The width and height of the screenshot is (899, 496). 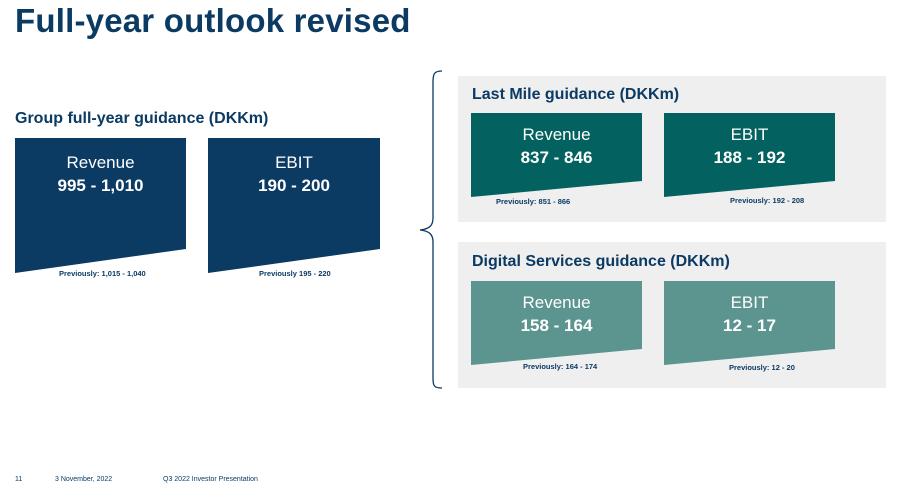 What do you see at coordinates (749, 157) in the screenshot?
I see `last-mile-ebit-value: 188 - 192` at bounding box center [749, 157].